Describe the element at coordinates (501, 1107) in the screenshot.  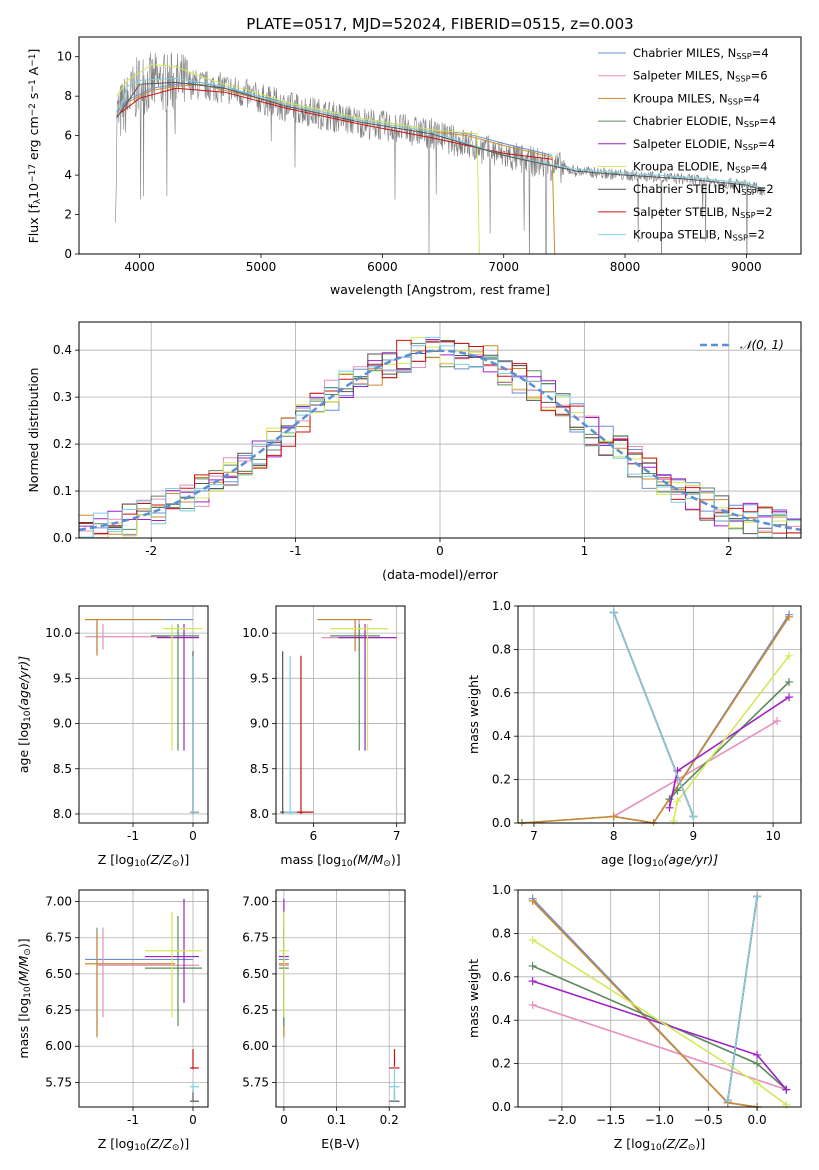
I see `y-tick-label: 0.0` at that location.